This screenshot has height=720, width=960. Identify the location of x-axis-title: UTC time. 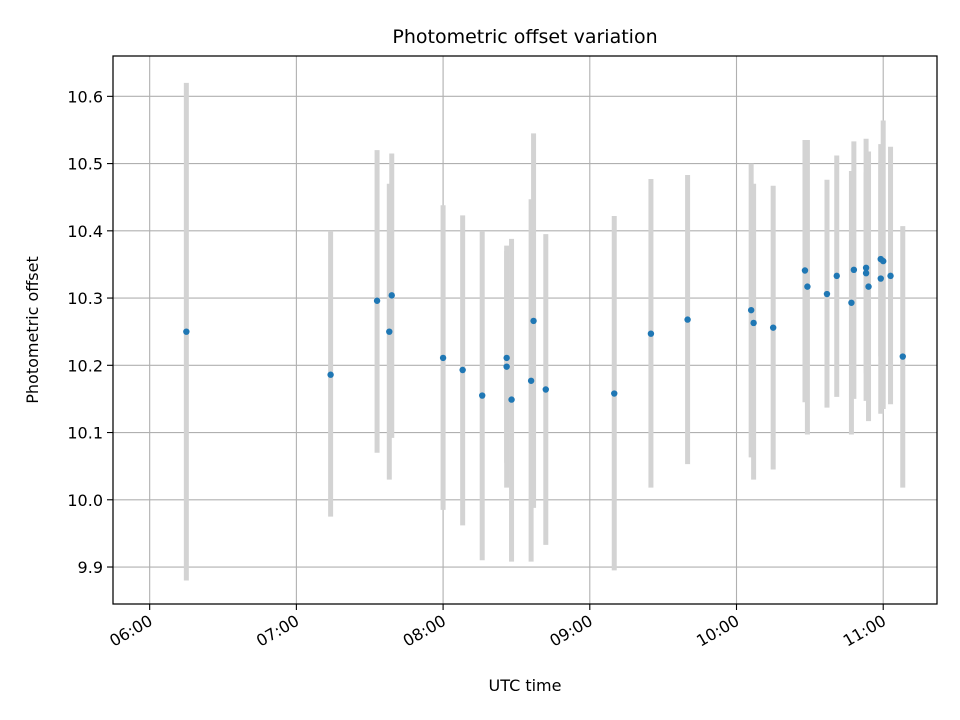
(525, 685).